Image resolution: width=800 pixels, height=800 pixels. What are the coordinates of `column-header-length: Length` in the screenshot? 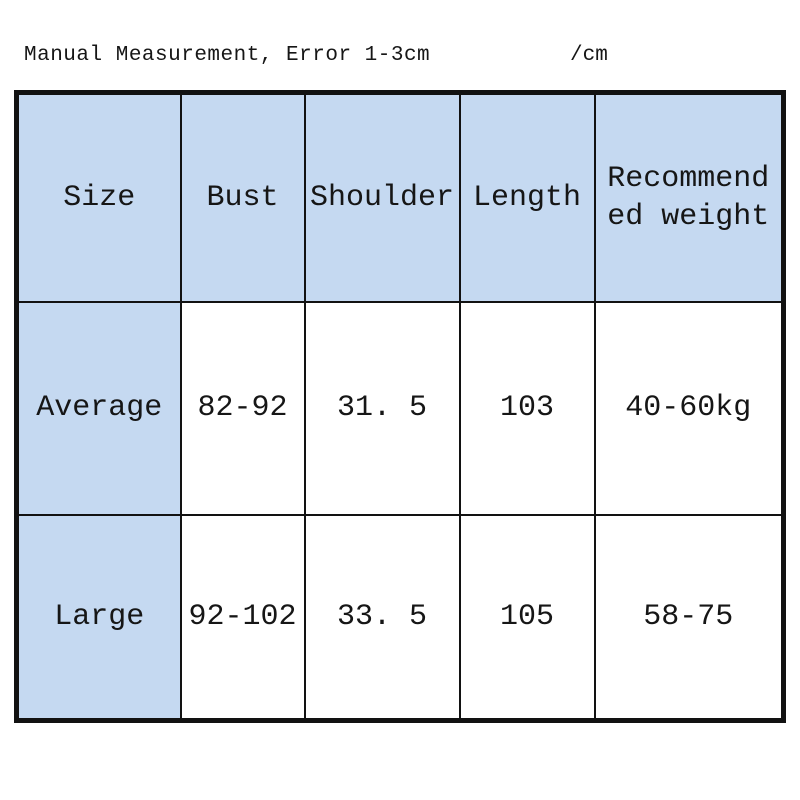 It's located at (527, 197).